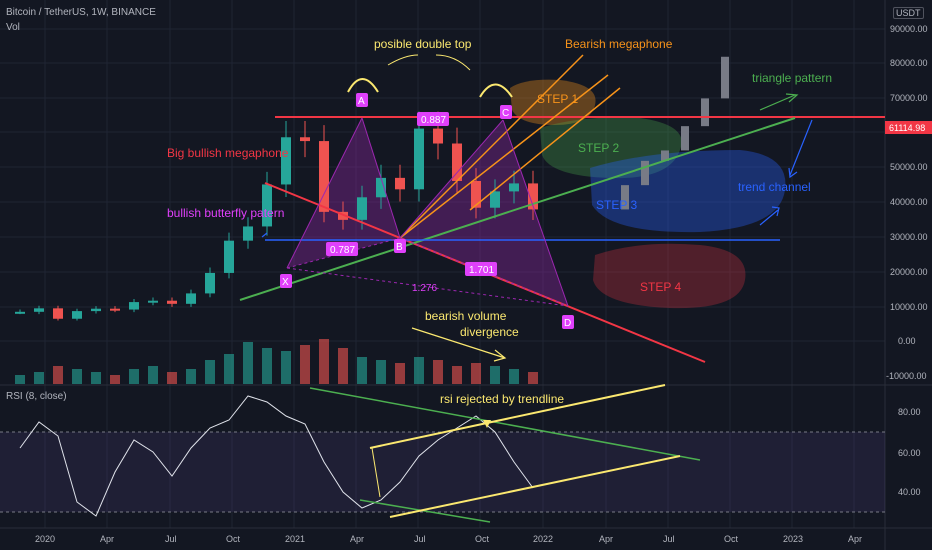 The image size is (932, 550). What do you see at coordinates (557, 99) in the screenshot?
I see `step1-label: STEP 1` at bounding box center [557, 99].